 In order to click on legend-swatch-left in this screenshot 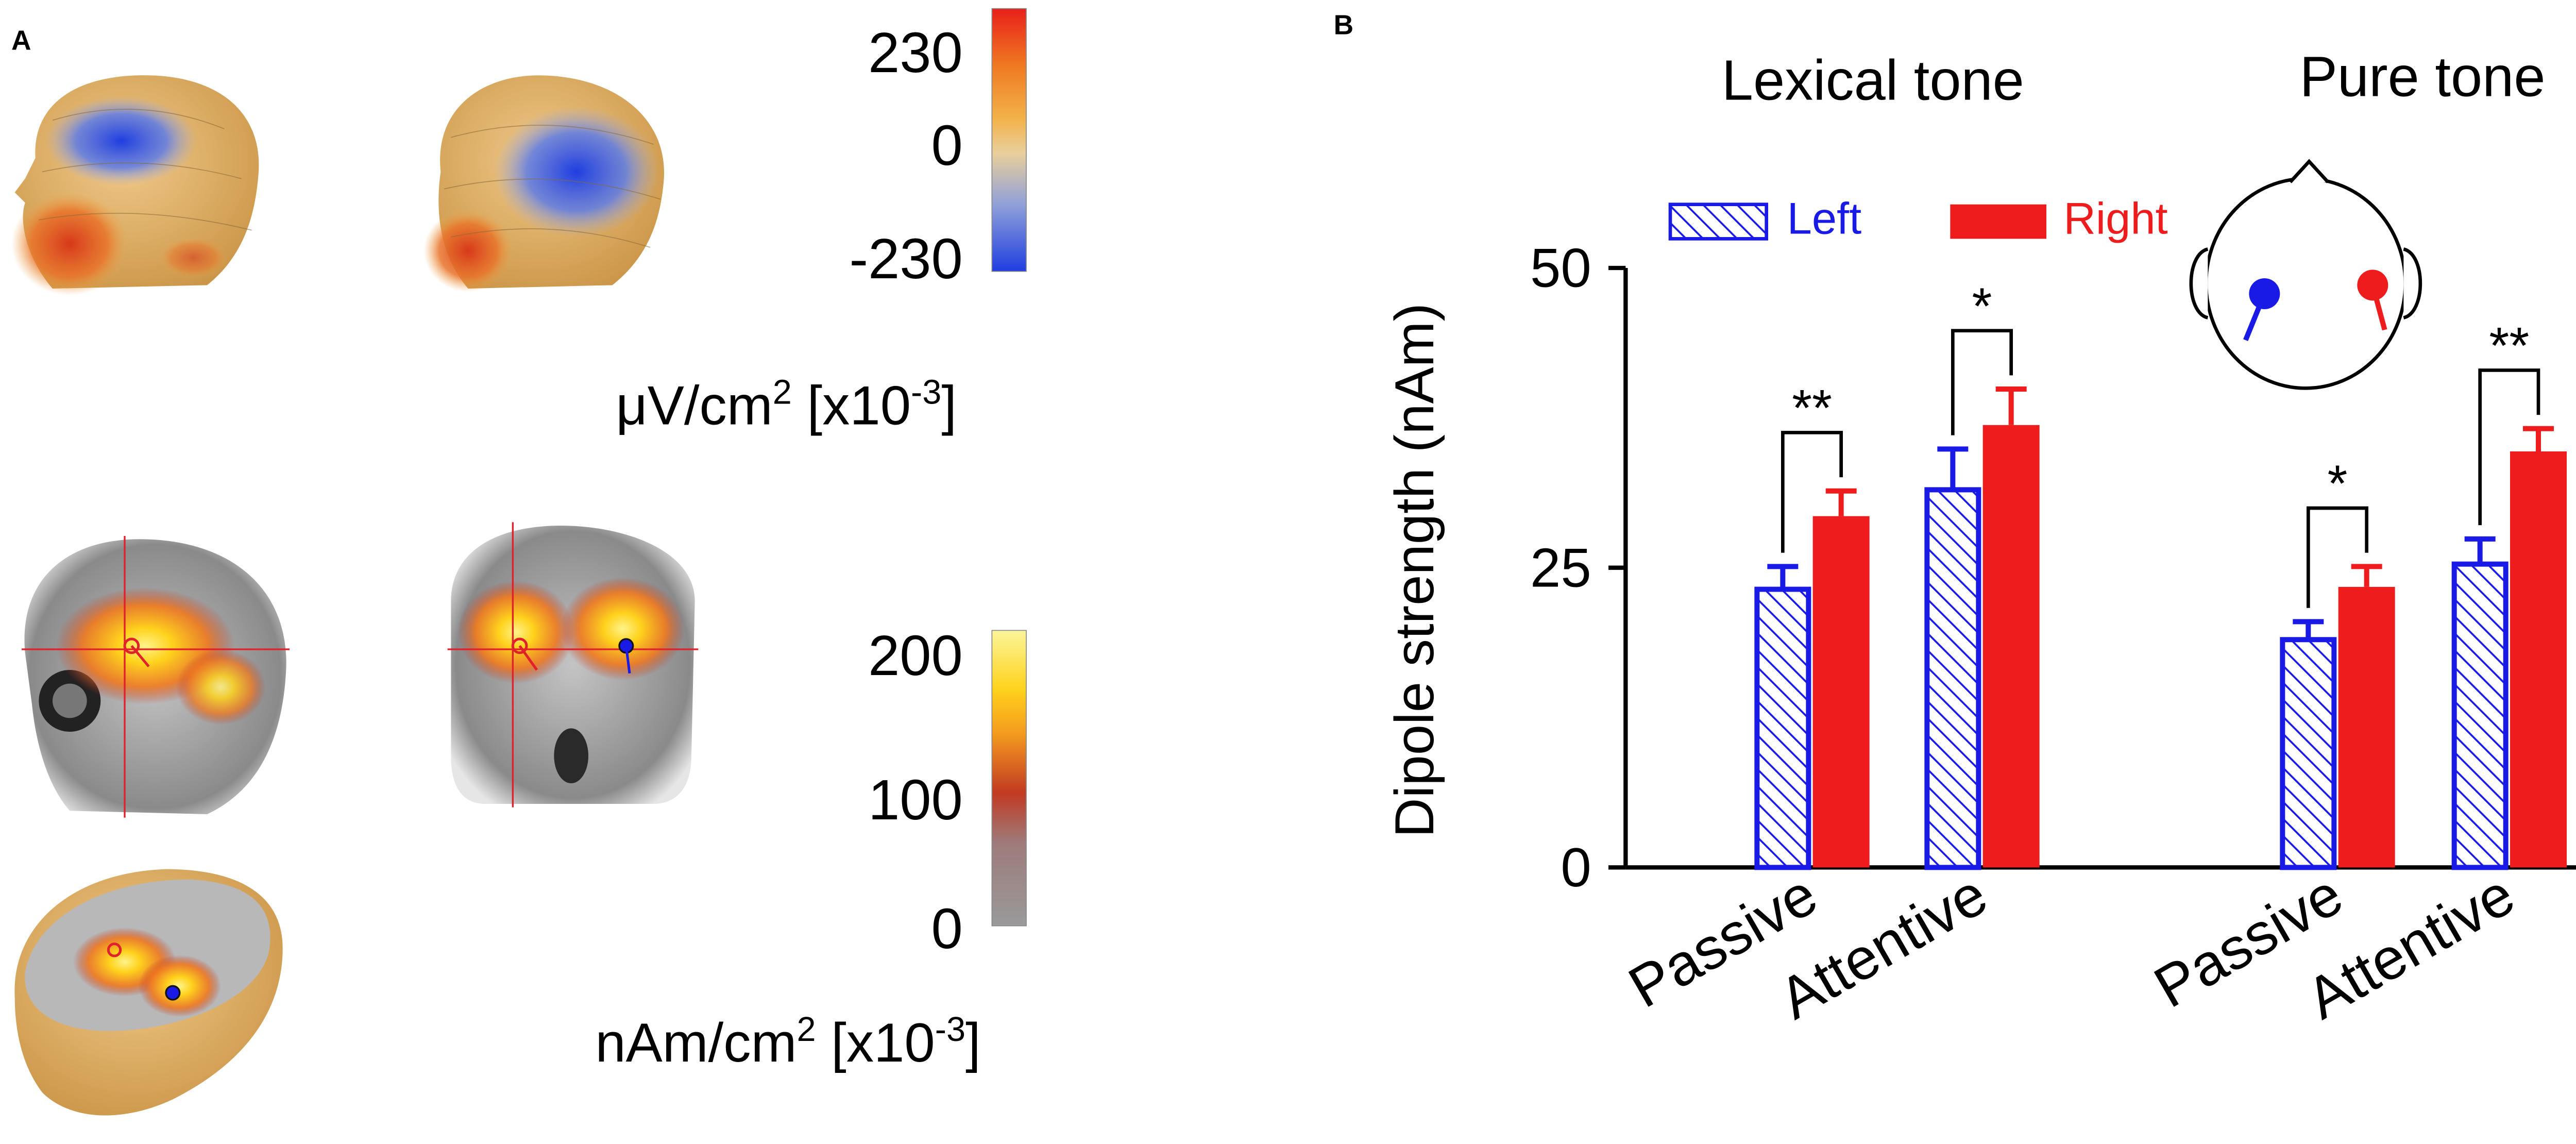, I will do `click(1718, 222)`.